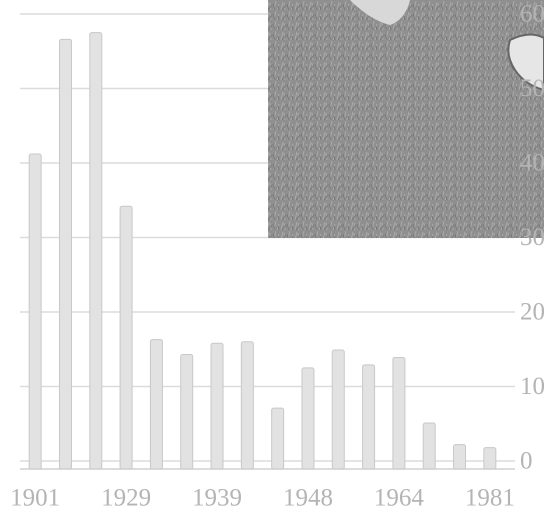 The width and height of the screenshot is (544, 520). Describe the element at coordinates (399, 498) in the screenshot. I see `x-tick-label: 1964` at that location.